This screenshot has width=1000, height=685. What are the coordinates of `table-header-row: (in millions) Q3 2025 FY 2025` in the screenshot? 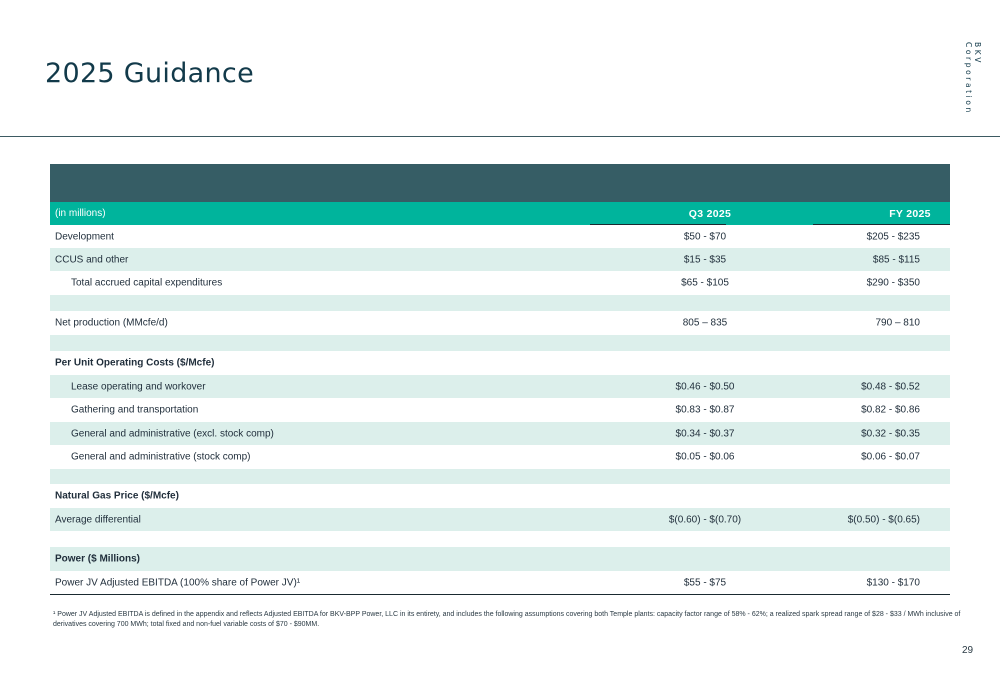 It's located at (500, 213).